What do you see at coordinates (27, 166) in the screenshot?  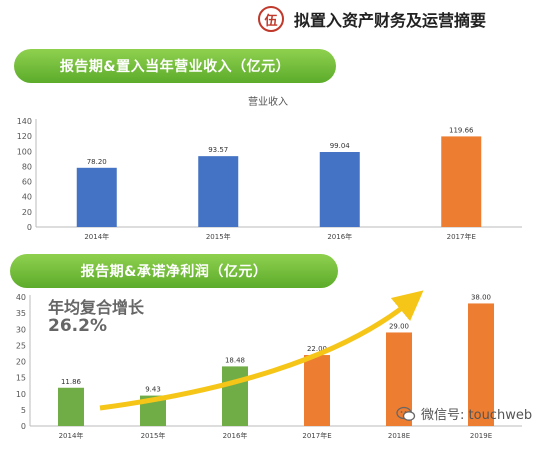 I see `y-tick-label: 80` at bounding box center [27, 166].